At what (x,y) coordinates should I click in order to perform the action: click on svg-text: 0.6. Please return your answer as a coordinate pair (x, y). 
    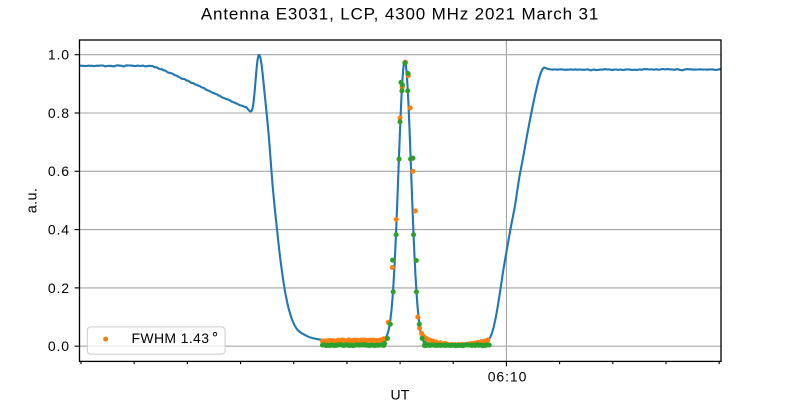
    Looking at the image, I should click on (59, 171).